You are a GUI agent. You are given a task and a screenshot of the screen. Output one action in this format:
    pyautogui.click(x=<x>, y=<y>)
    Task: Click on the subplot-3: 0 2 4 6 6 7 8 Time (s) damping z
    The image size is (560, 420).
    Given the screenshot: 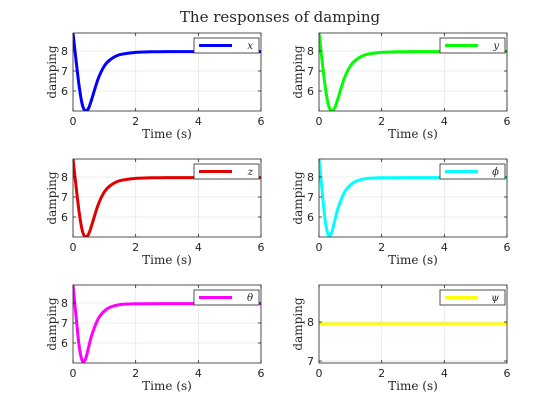 What is the action you would take?
    pyautogui.click(x=155, y=212)
    